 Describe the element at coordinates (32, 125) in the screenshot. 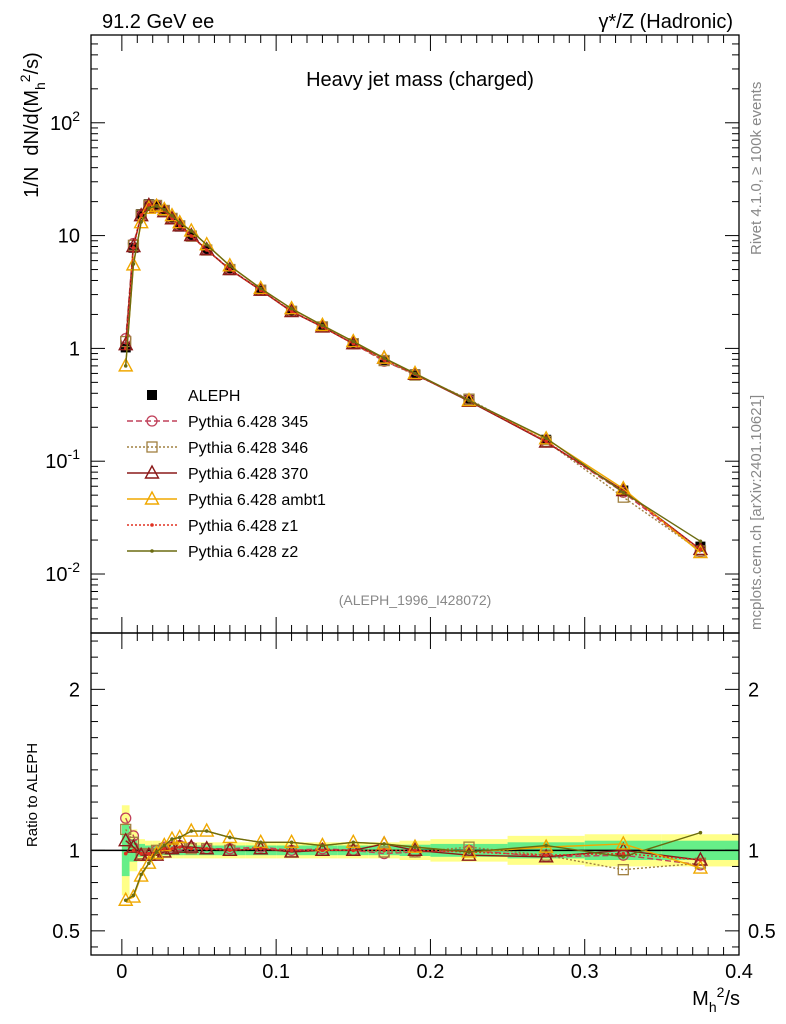

I see `main-y-axis-label: 1/N dN/d(Mh2/s)` at that location.